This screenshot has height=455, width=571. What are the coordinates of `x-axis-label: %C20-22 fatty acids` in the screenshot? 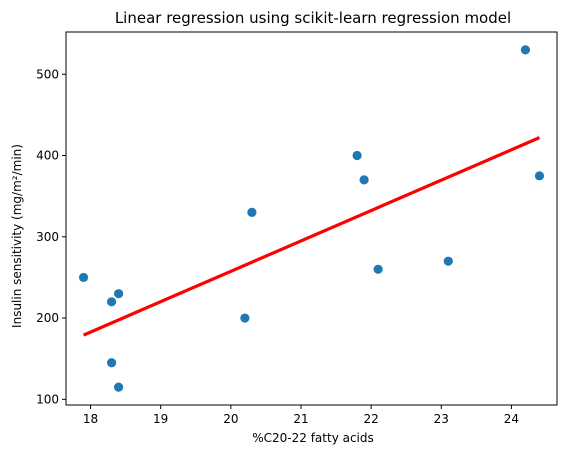 It's located at (313, 438).